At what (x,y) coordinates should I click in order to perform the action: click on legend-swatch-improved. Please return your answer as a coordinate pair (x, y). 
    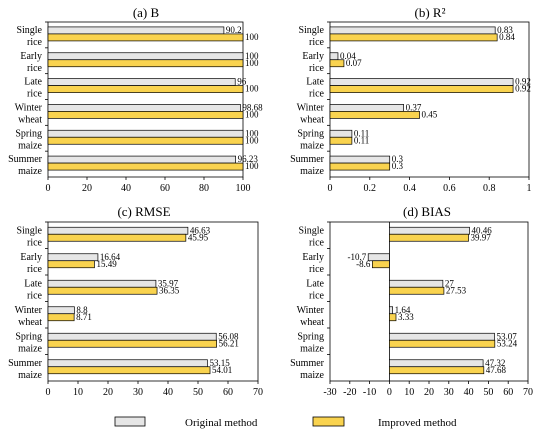
    Looking at the image, I should click on (328, 421).